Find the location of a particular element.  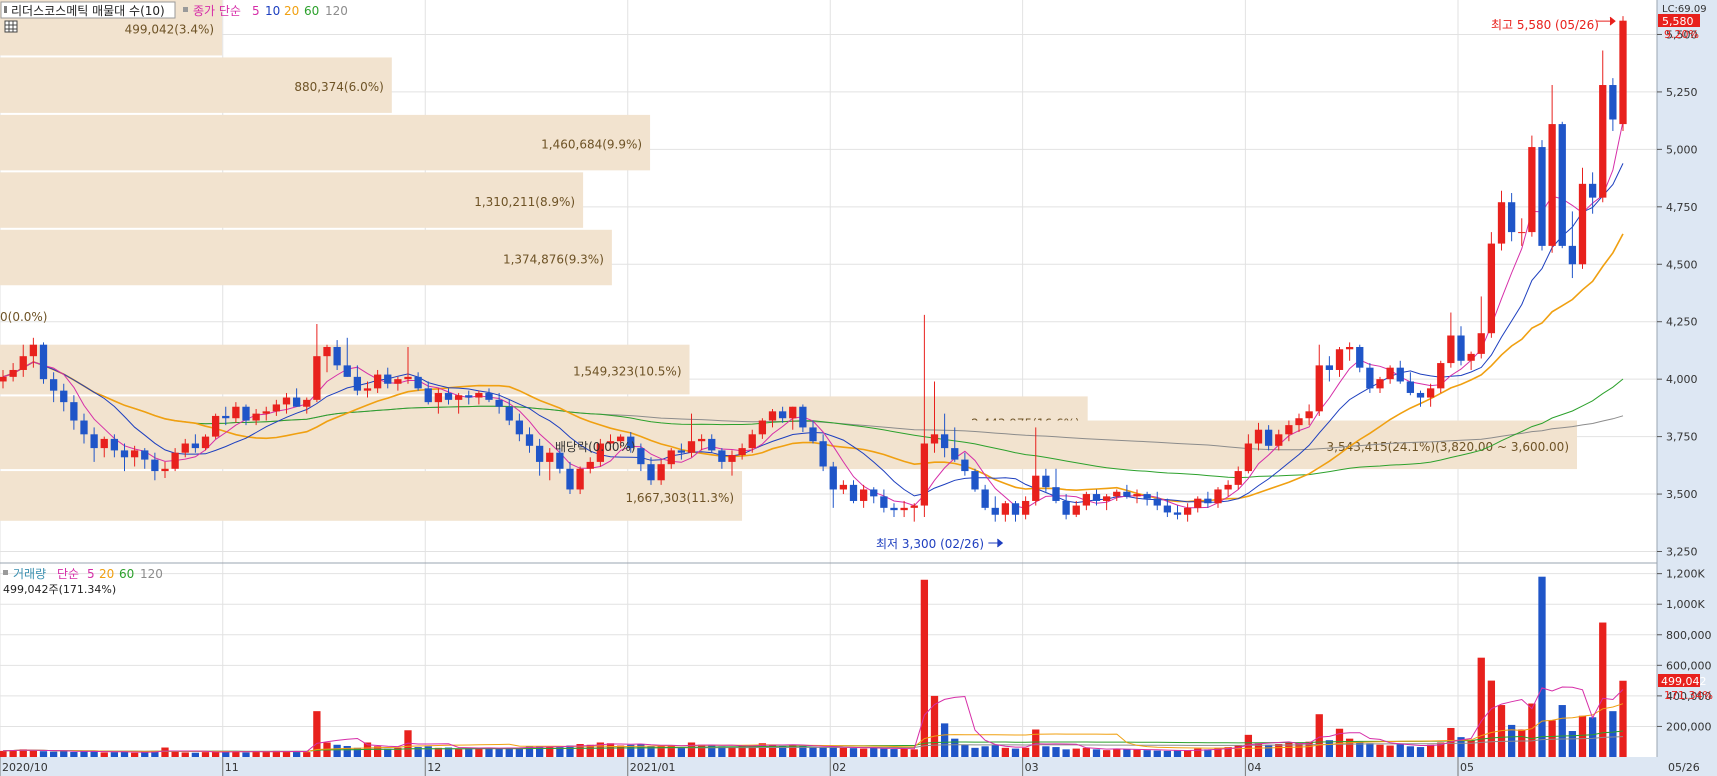

grid-table-icon is located at coordinates (11, 26).